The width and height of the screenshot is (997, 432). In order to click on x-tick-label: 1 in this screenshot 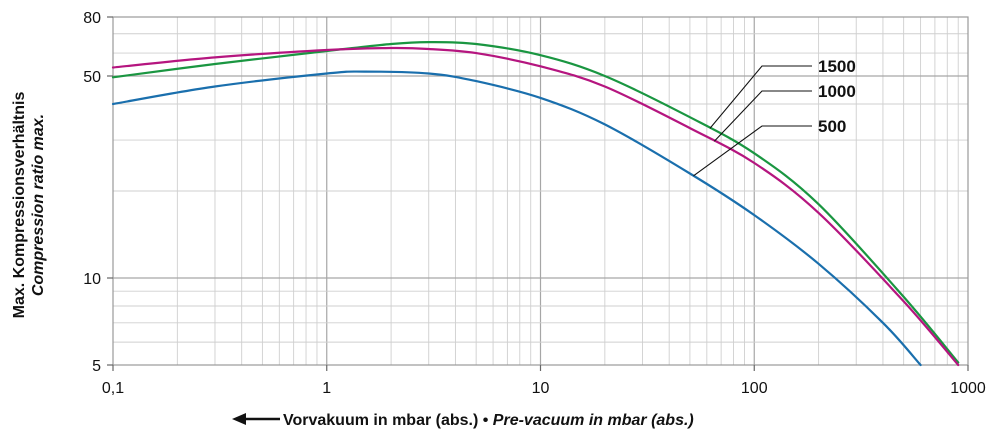, I will do `click(326, 388)`.